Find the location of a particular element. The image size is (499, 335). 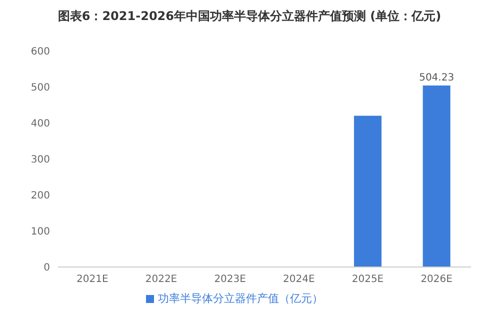

x-tick-label: 2023E is located at coordinates (230, 280).